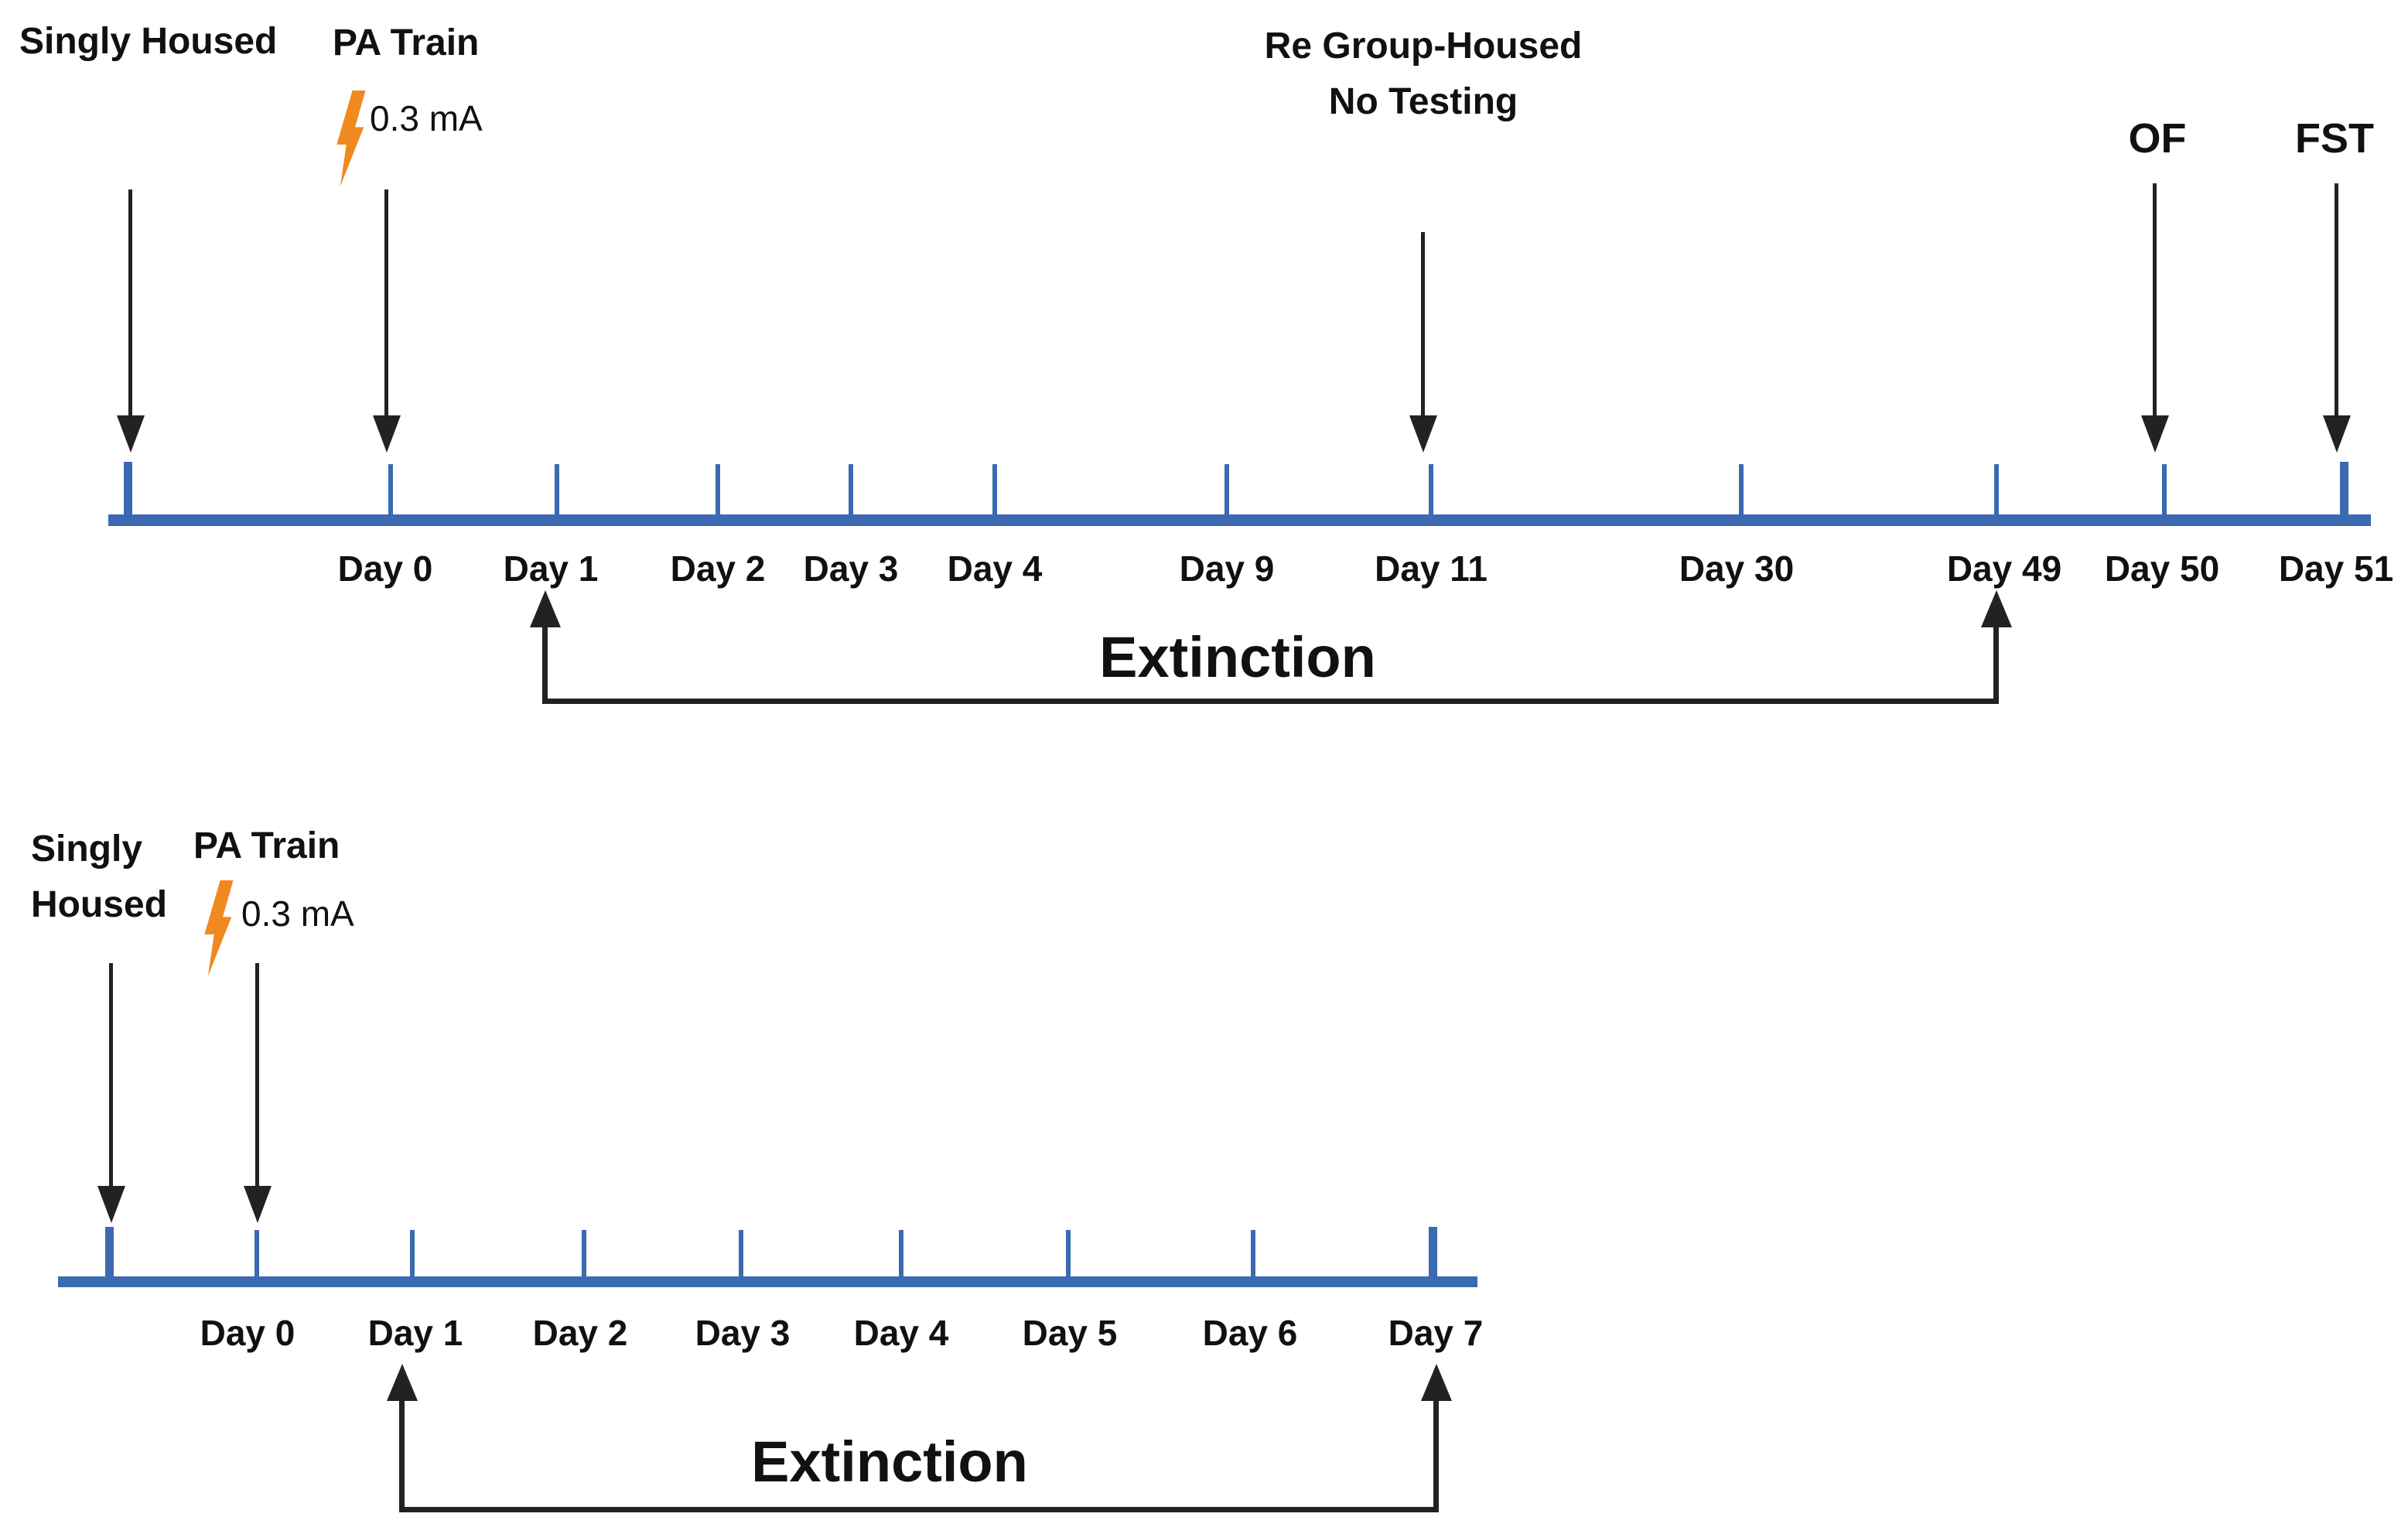  What do you see at coordinates (2162, 569) in the screenshot?
I see `day-label: Day 50` at bounding box center [2162, 569].